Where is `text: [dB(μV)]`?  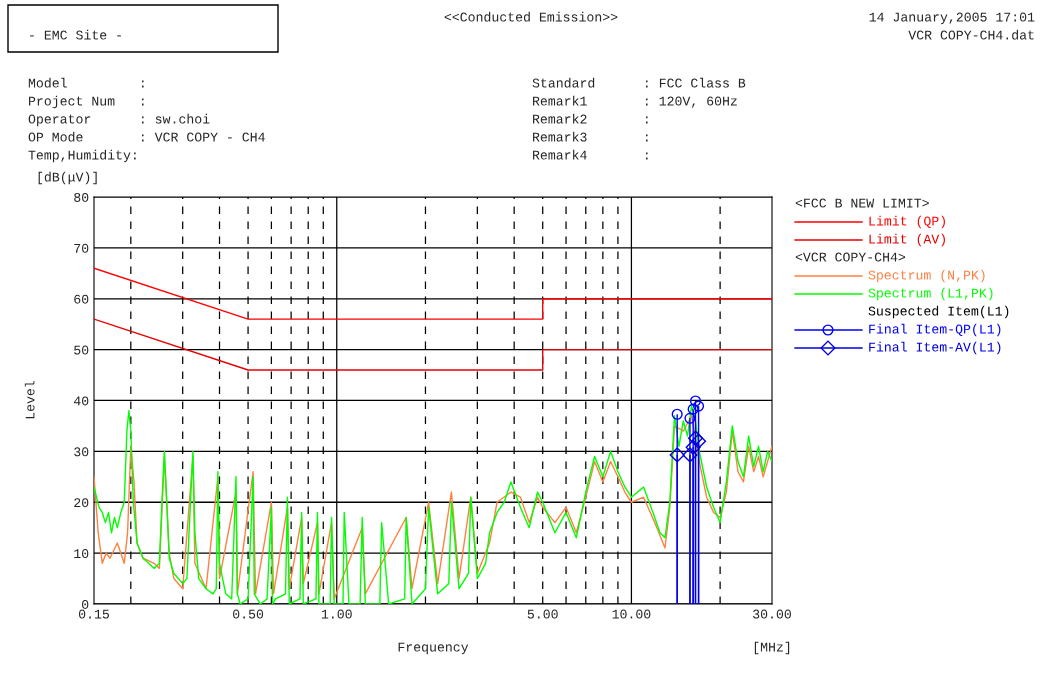
text: [dB(μV)] is located at coordinates (67, 178).